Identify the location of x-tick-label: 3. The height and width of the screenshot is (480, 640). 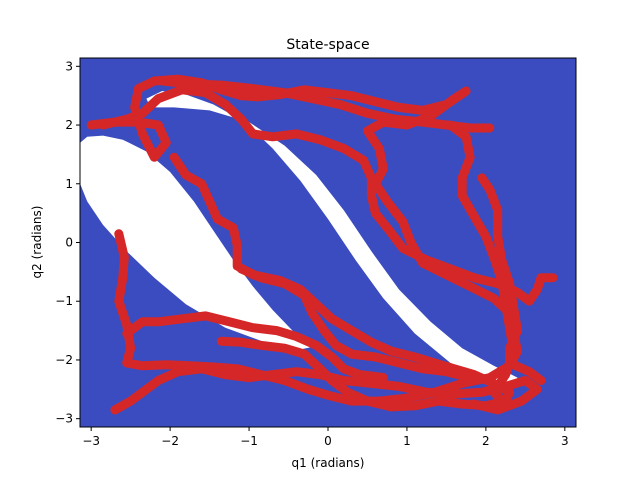
(565, 441).